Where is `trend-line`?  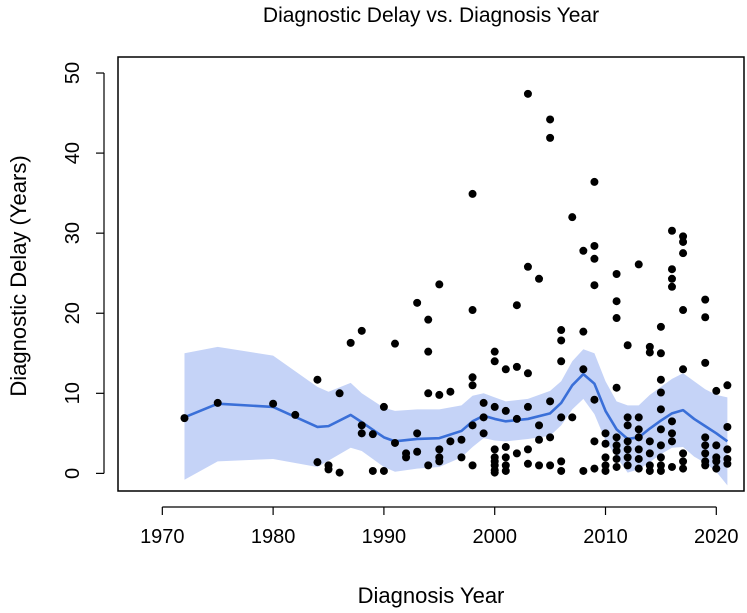 trend-line is located at coordinates (456, 407).